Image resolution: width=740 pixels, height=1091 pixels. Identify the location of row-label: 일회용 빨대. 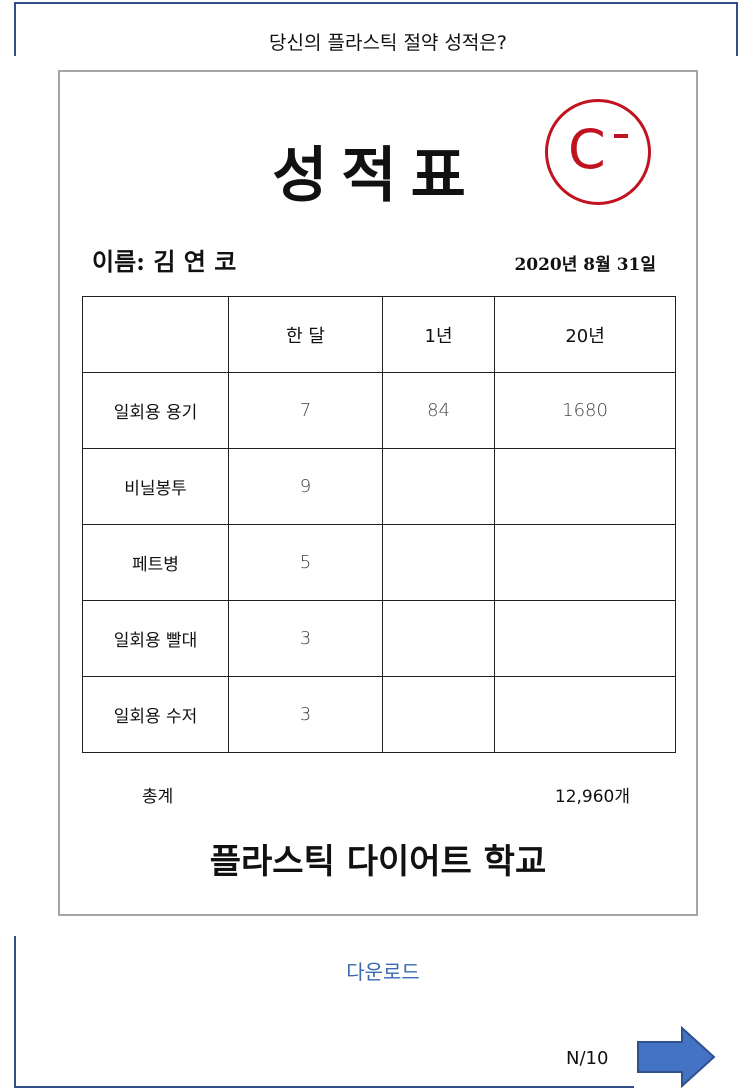
(155, 638).